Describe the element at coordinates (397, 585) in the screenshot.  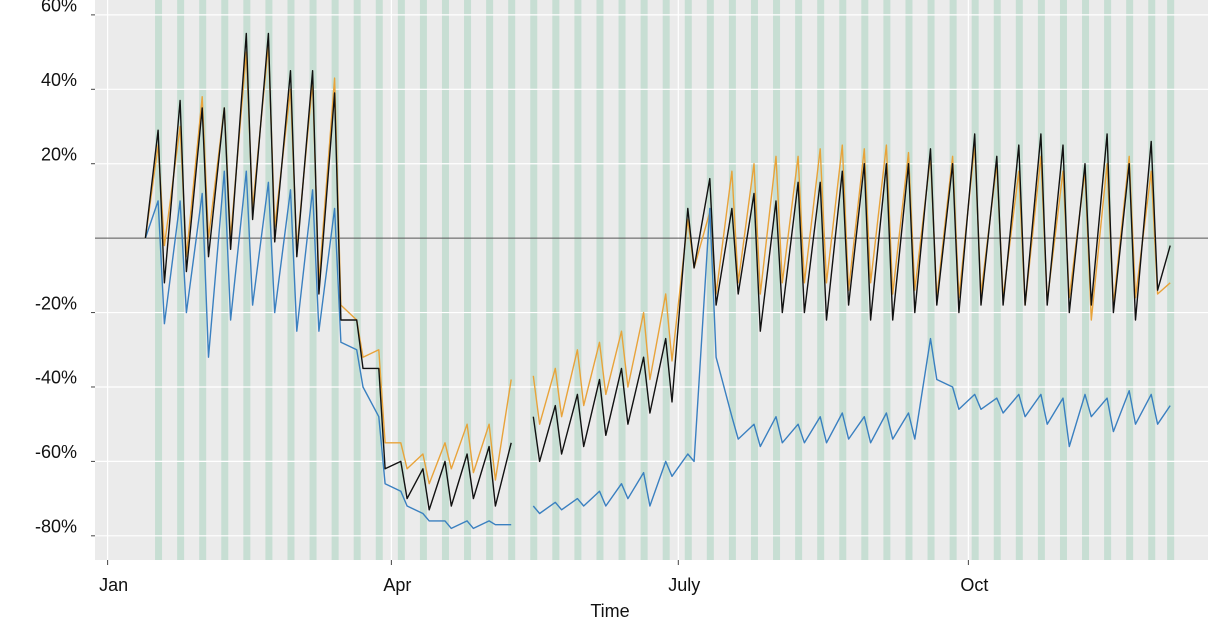
I see `x-tick-label: Apr` at that location.